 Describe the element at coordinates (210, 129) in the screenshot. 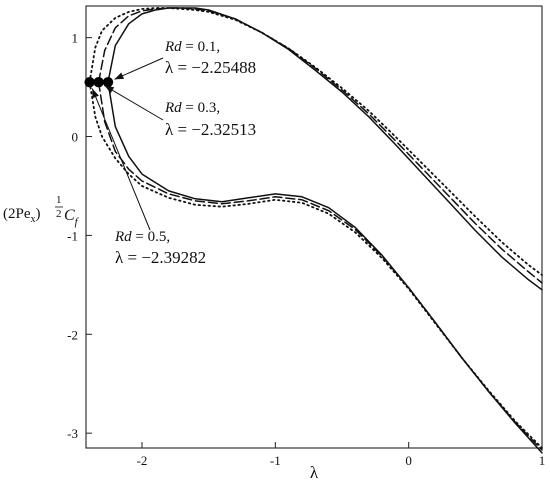

I see `annotation-lambda-0.3: λ = −2.32513` at that location.